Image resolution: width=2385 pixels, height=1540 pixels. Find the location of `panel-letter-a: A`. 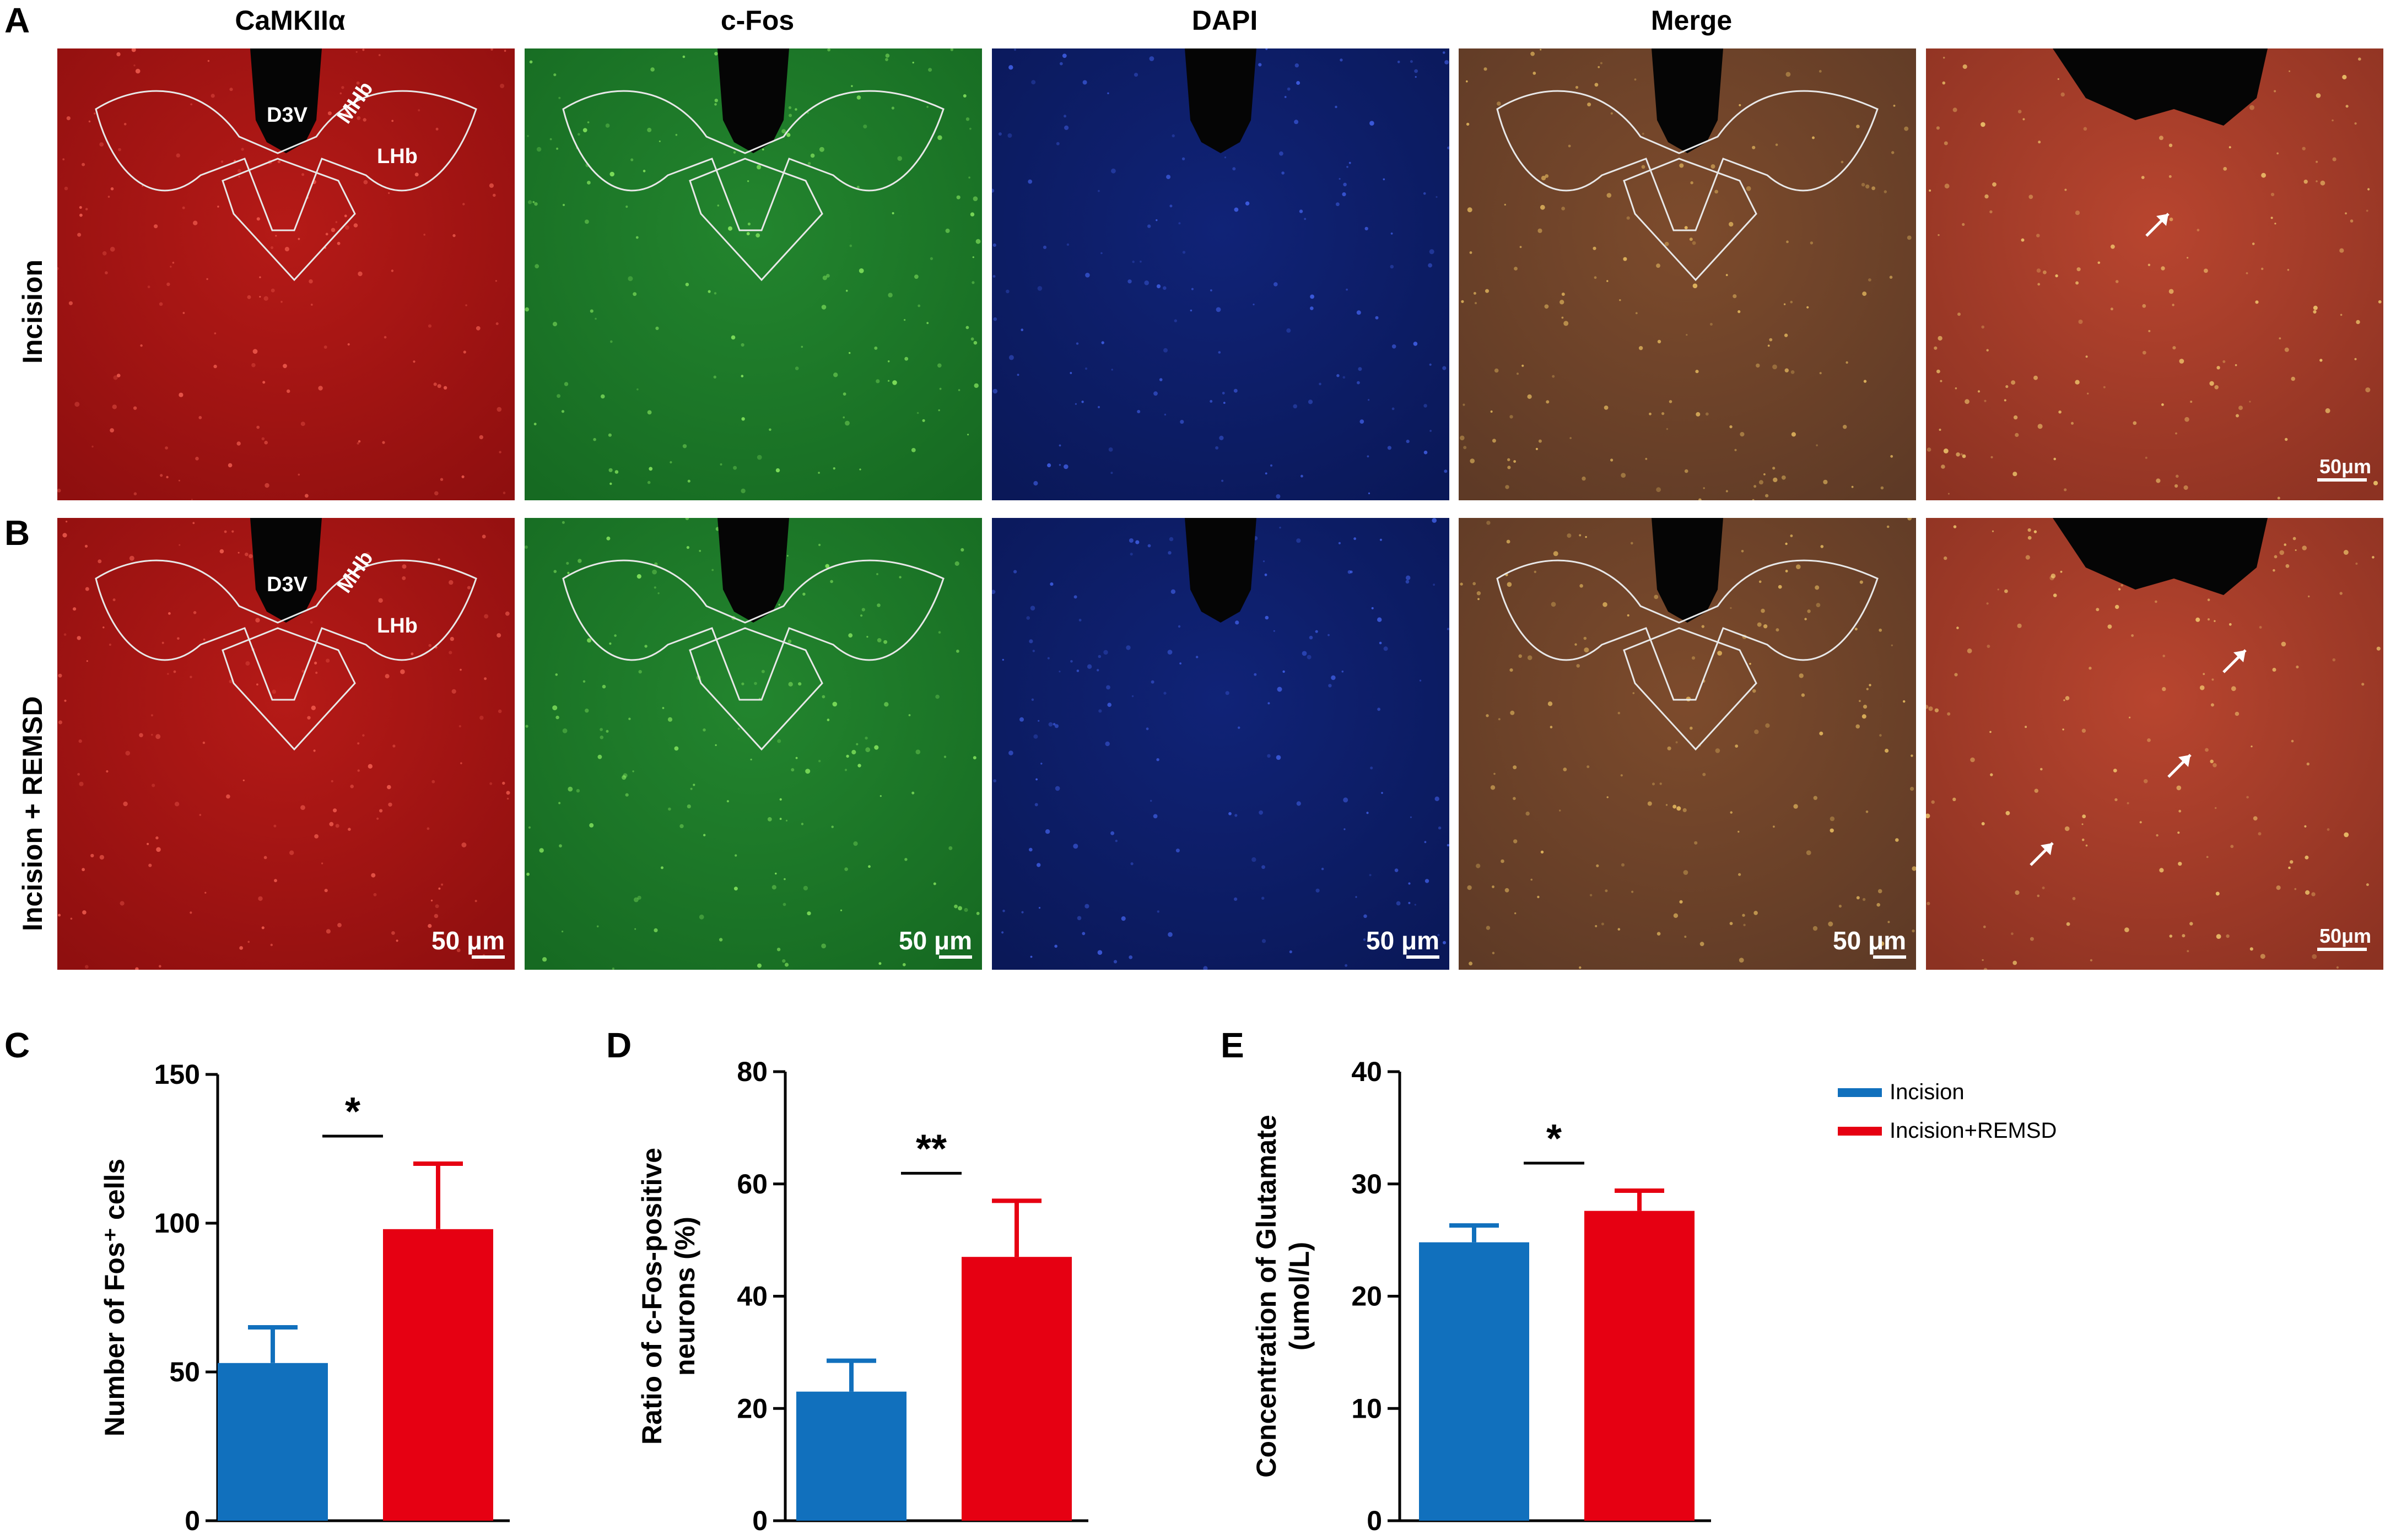

panel-letter-a: A is located at coordinates (17, 20).